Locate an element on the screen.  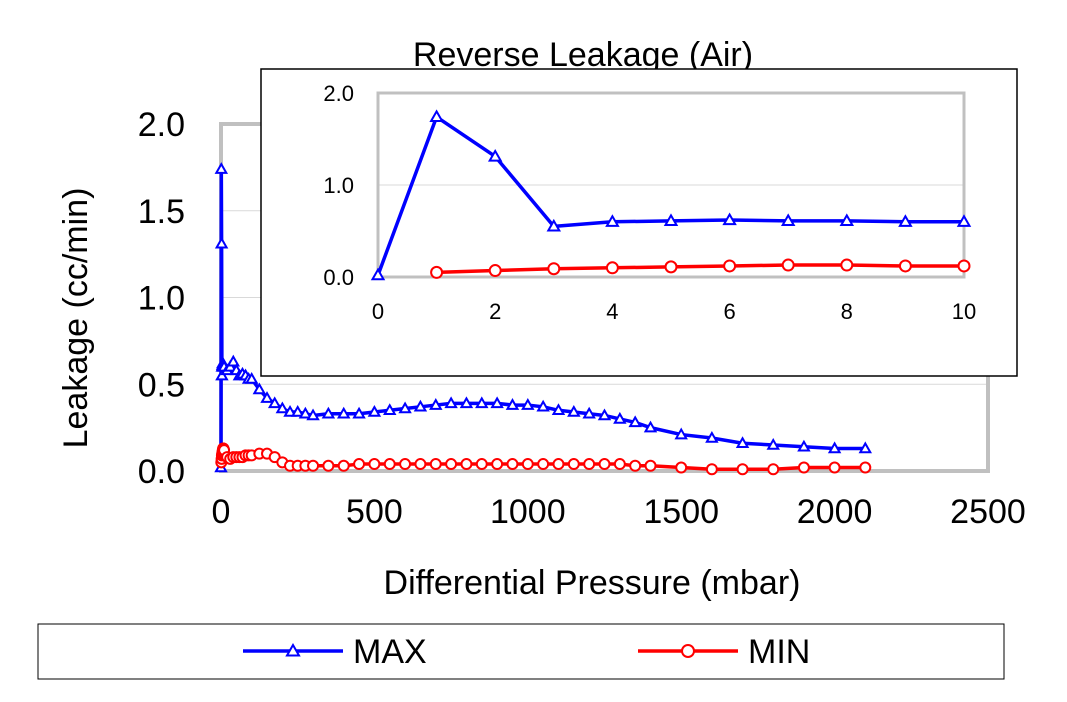
series-line-min is located at coordinates (700, 269).